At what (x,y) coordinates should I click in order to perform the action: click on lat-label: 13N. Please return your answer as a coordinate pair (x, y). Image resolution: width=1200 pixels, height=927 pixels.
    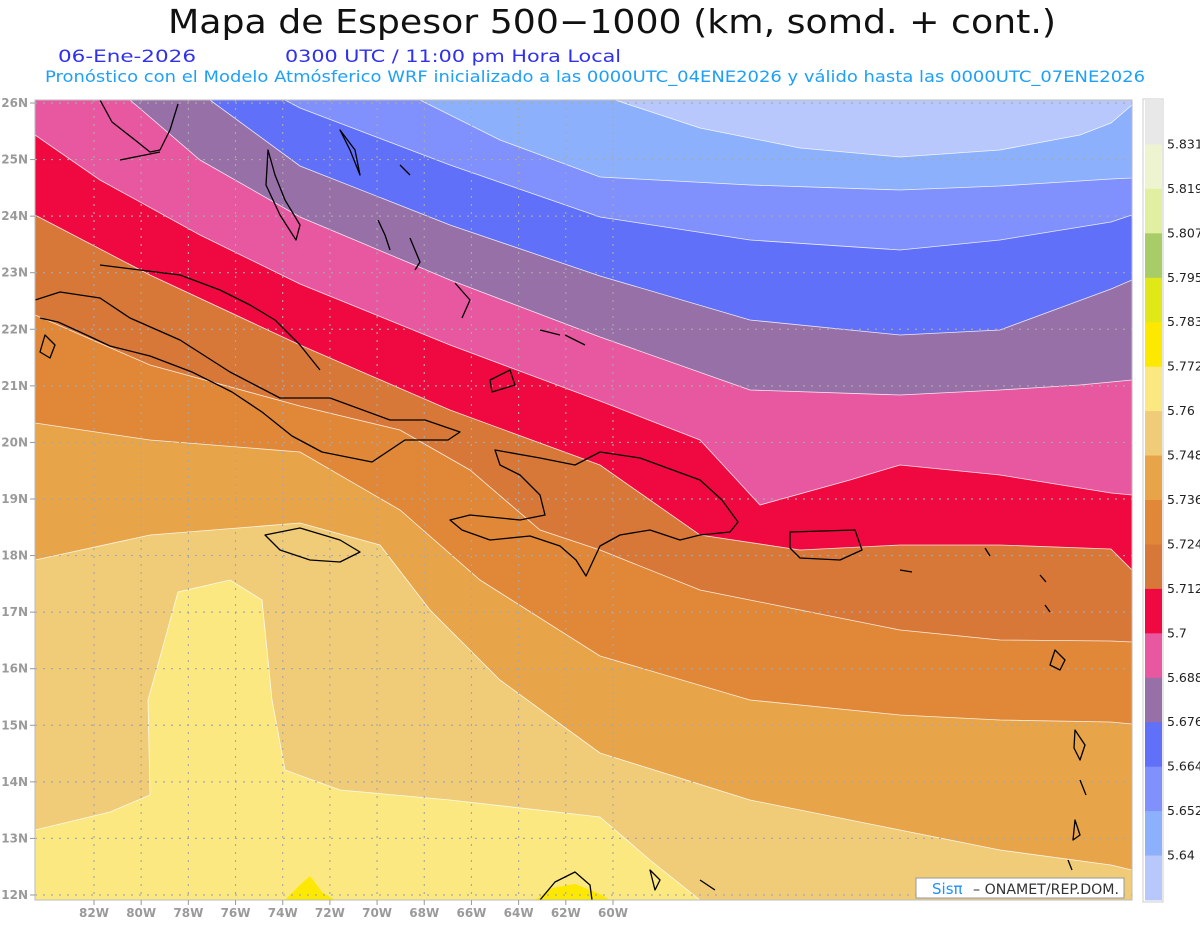
    Looking at the image, I should click on (14, 838).